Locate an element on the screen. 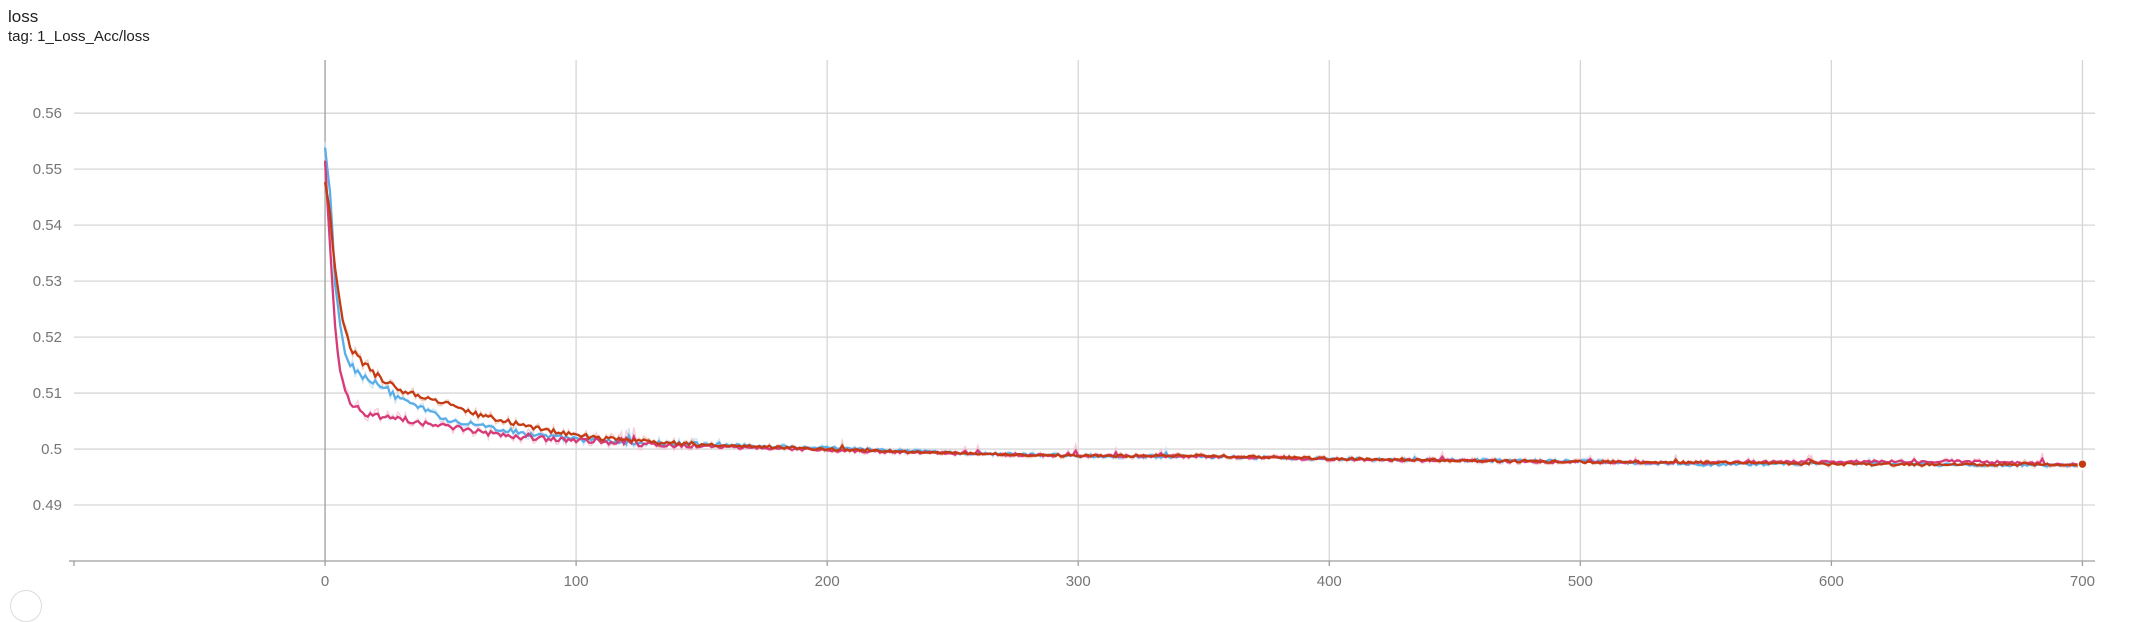 The height and width of the screenshot is (622, 2136). y-tick-label: 0.55 is located at coordinates (47, 169).